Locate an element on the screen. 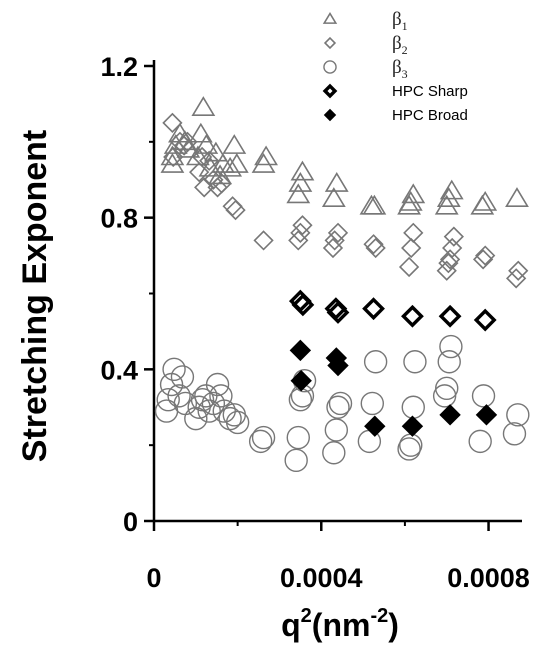  legend-label: β3 is located at coordinates (400, 69).